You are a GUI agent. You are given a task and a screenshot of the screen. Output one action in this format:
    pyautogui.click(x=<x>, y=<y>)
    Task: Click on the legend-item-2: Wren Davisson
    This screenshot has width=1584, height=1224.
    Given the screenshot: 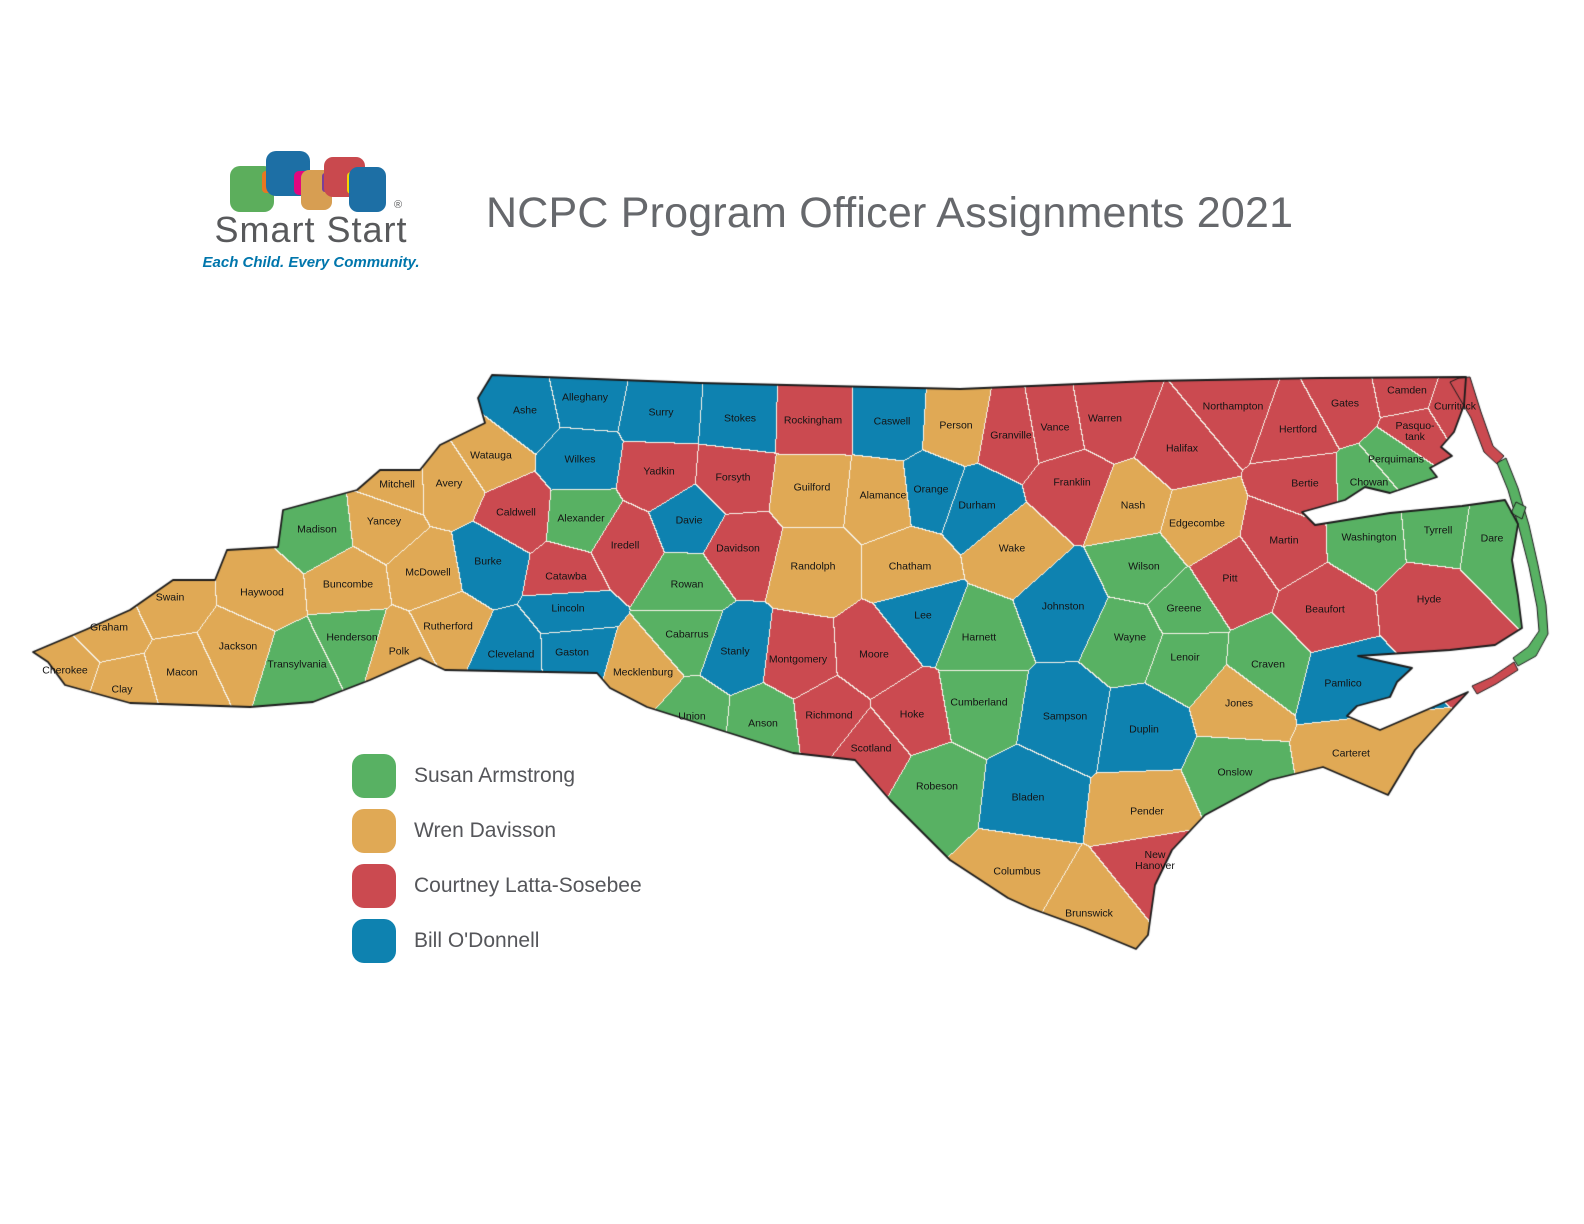 What is the action you would take?
    pyautogui.click(x=497, y=831)
    